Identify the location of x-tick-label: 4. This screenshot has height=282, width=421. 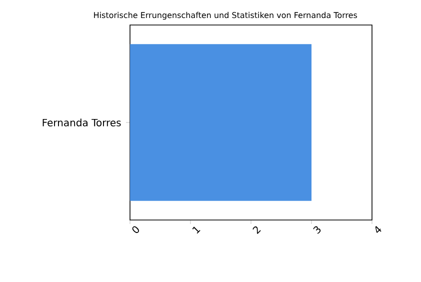
(378, 229).